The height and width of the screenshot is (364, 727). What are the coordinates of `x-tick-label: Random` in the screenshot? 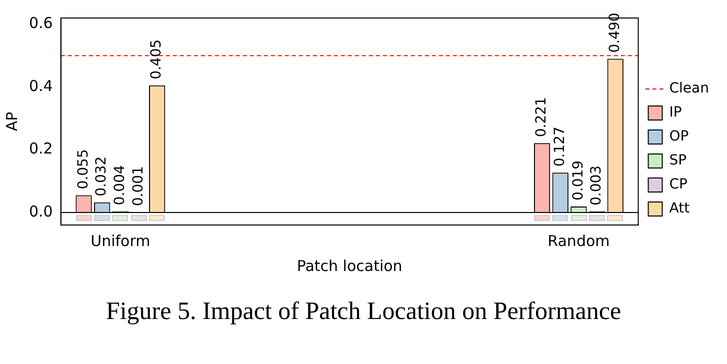 It's located at (579, 241).